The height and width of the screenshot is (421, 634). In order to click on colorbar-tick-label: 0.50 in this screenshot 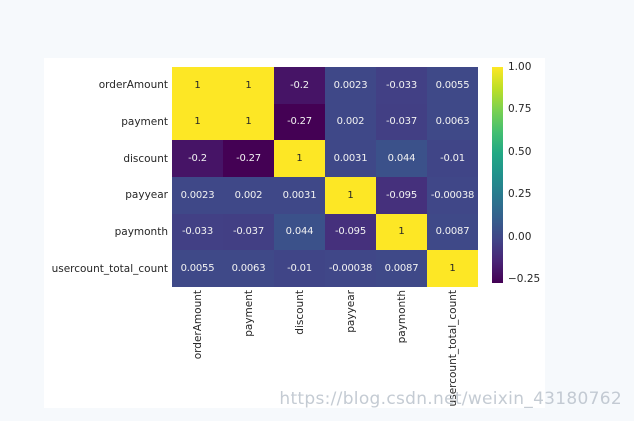, I will do `click(520, 151)`.